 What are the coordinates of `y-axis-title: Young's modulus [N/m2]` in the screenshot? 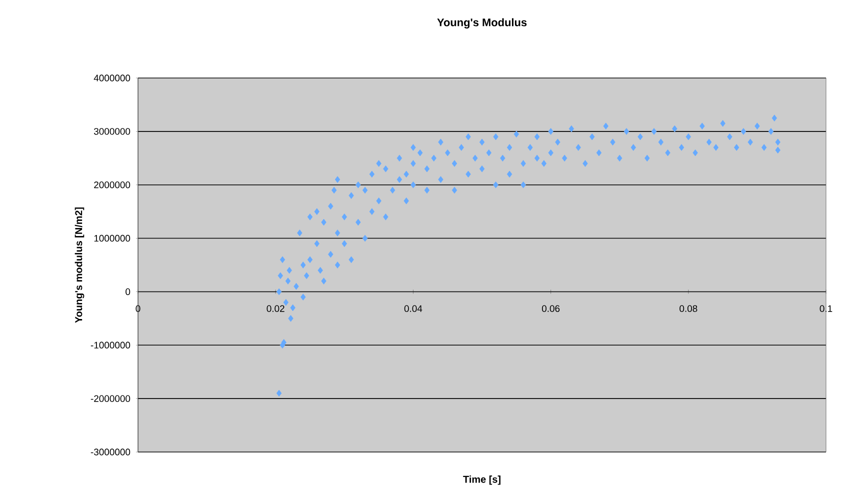 It's located at (79, 265).